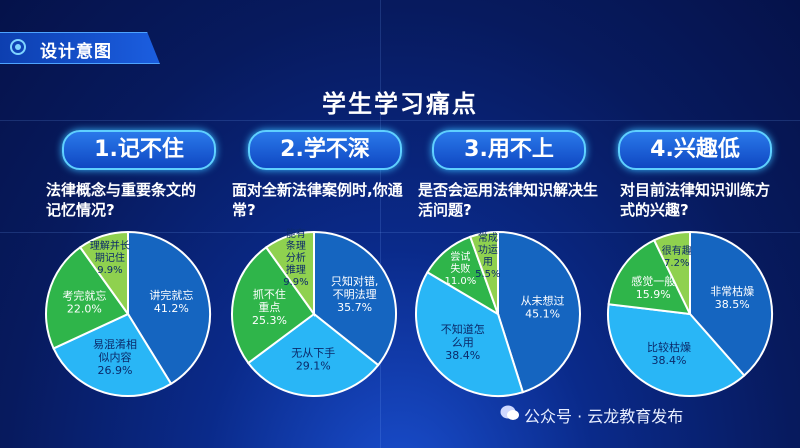  I want to click on slice-label: 理解并长期记住 9.9%, so click(110, 257).